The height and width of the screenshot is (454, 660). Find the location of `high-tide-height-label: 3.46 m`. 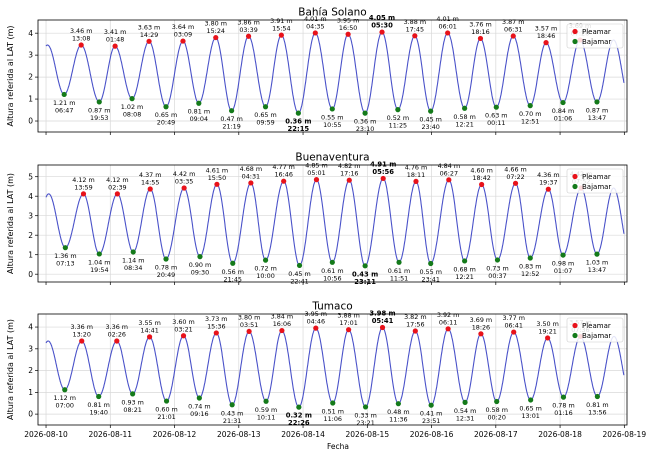

high-tide-height-label: 3.46 m is located at coordinates (81, 31).